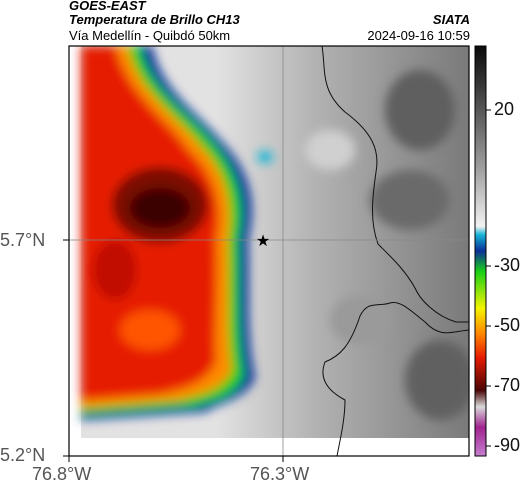 Image resolution: width=526 pixels, height=491 pixels. What do you see at coordinates (507, 325) in the screenshot?
I see `colorbar-tick-label: -50` at bounding box center [507, 325].